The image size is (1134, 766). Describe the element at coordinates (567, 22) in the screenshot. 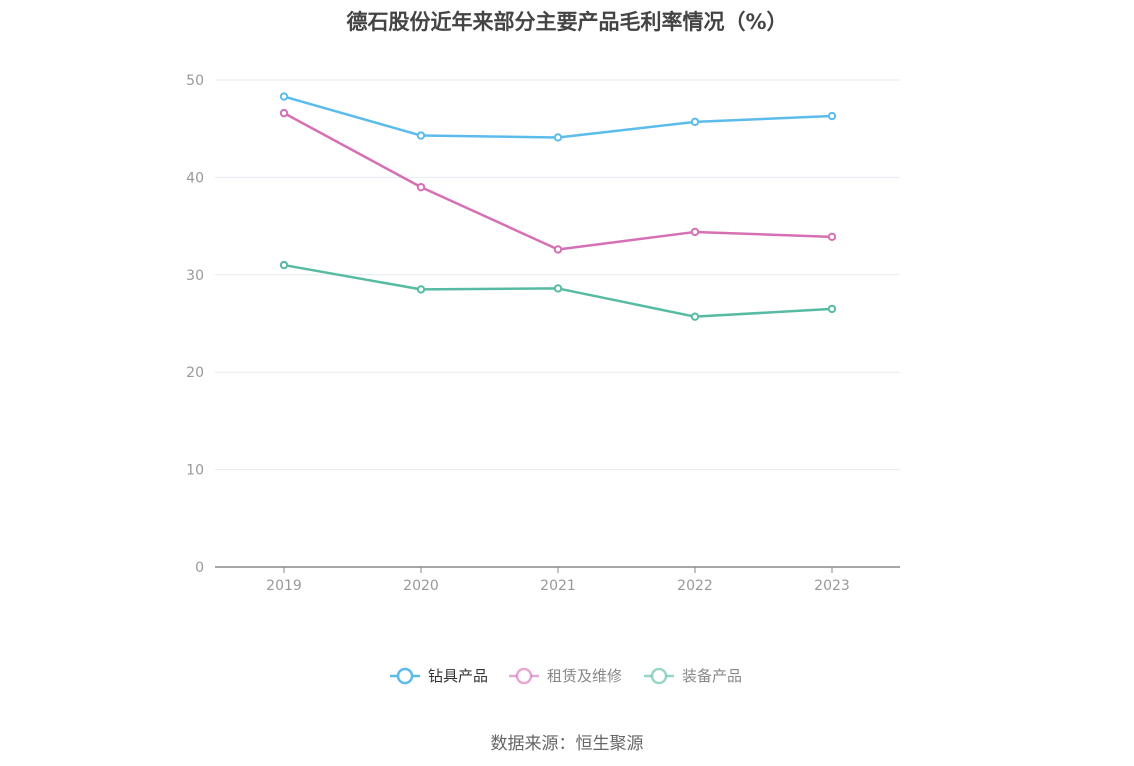

I see `chart-title: 德石股份近年来部分主要产品毛利率情况（%）` at that location.